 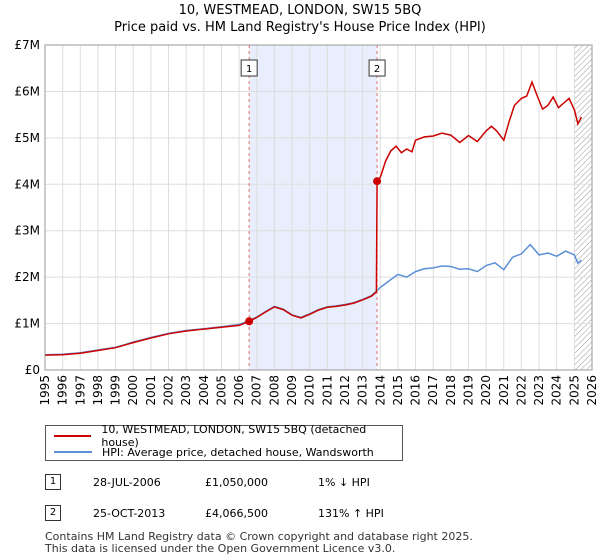 I want to click on x-tick-label: 2006, so click(x=239, y=390).